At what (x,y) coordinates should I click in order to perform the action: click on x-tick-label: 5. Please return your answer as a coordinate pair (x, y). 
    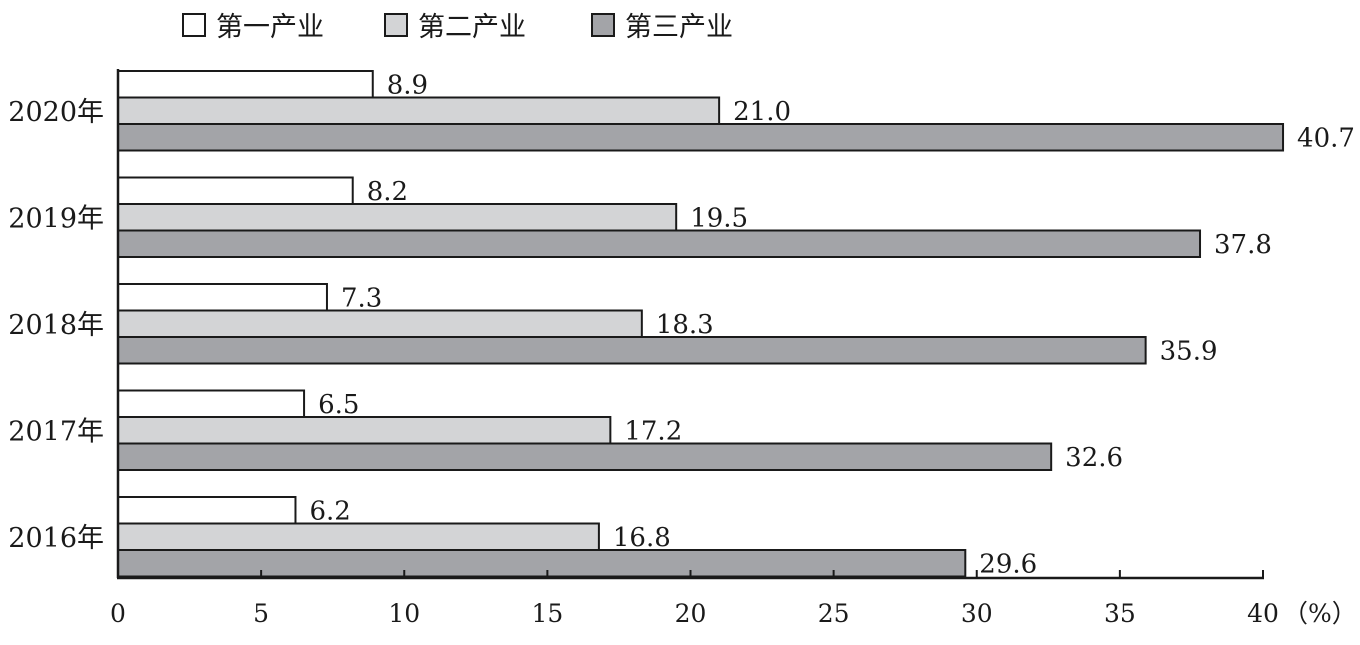
    Looking at the image, I should click on (261, 613).